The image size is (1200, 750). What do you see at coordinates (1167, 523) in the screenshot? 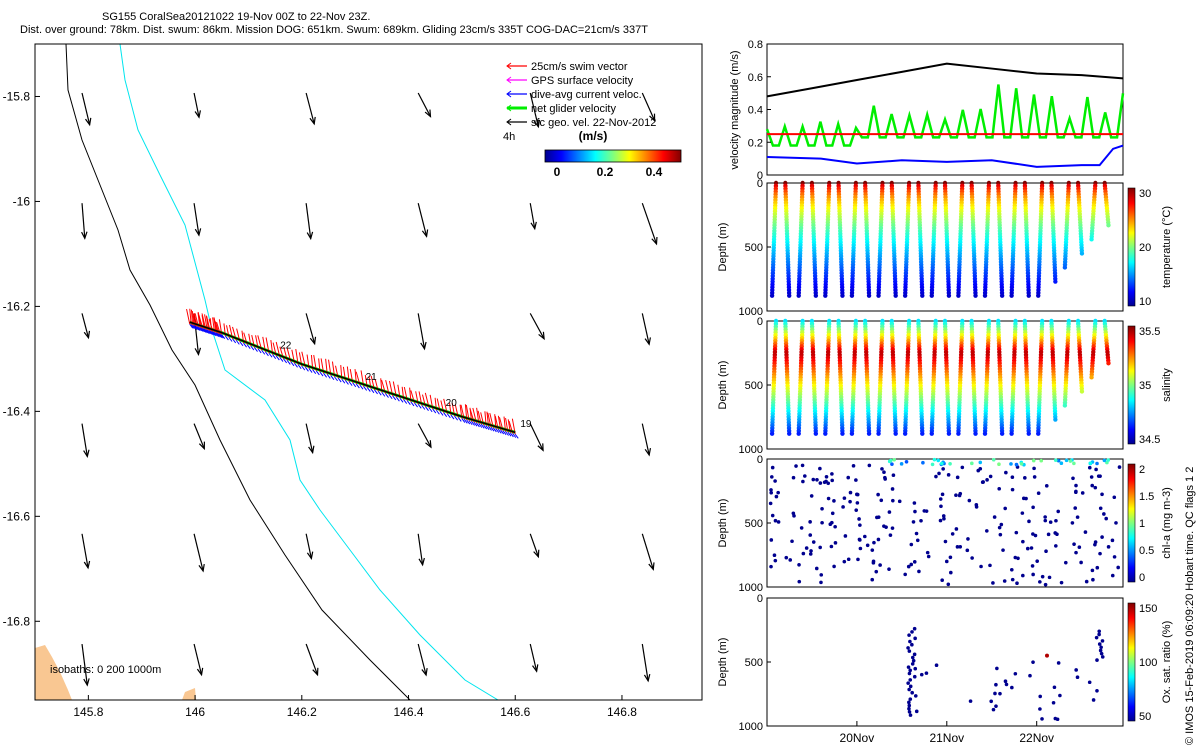
I see `colorbar-label: chl-a (mg m-3)` at bounding box center [1167, 523].